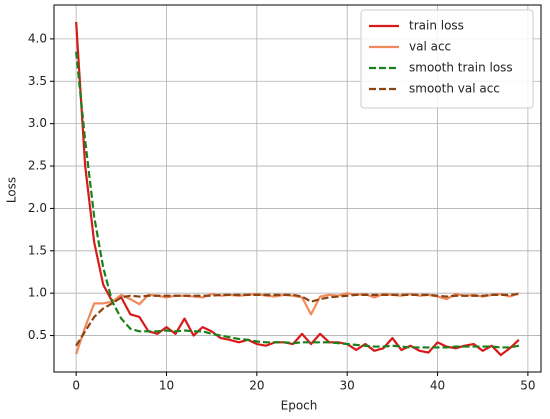  I want to click on x-axis-label: Epoch, so click(299, 406).